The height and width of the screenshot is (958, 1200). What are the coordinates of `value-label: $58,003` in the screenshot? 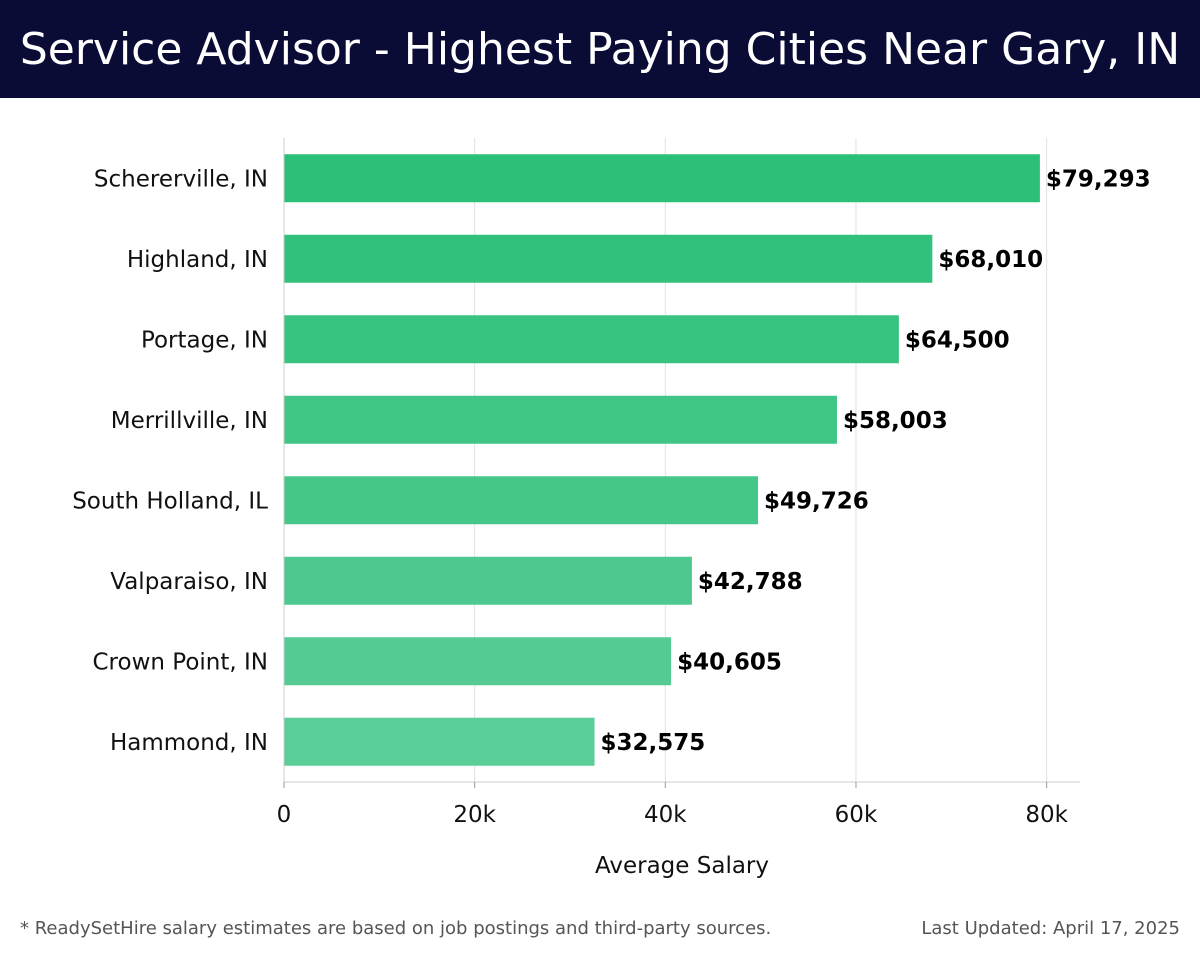 It's located at (895, 421).